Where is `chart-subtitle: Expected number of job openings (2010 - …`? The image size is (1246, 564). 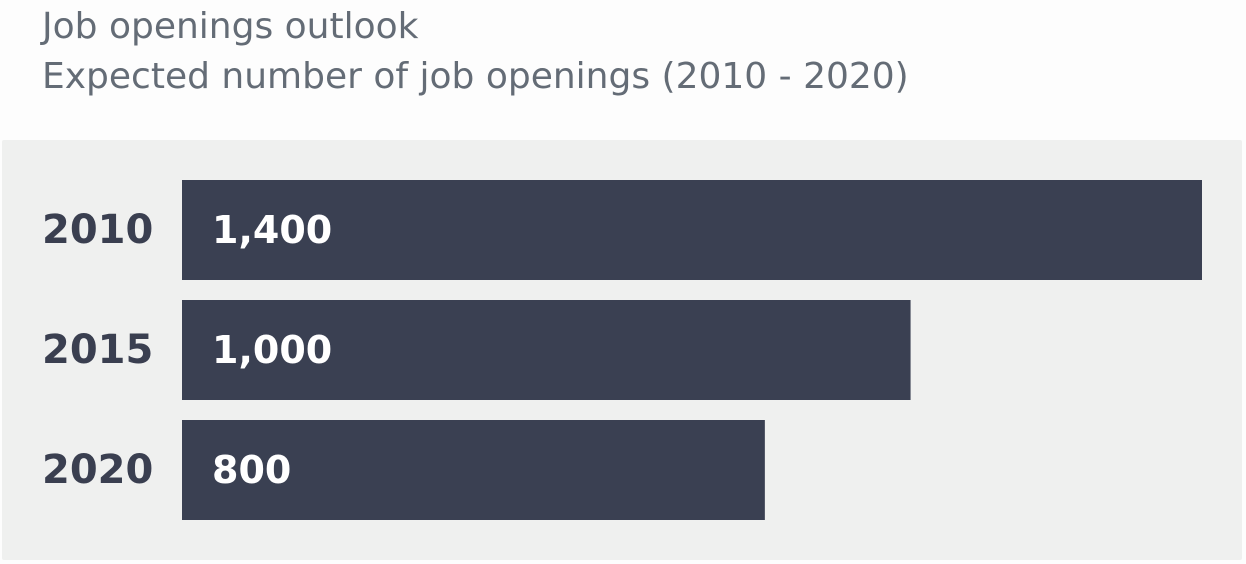 chart-subtitle: Expected number of job openings (2010 - … is located at coordinates (475, 76).